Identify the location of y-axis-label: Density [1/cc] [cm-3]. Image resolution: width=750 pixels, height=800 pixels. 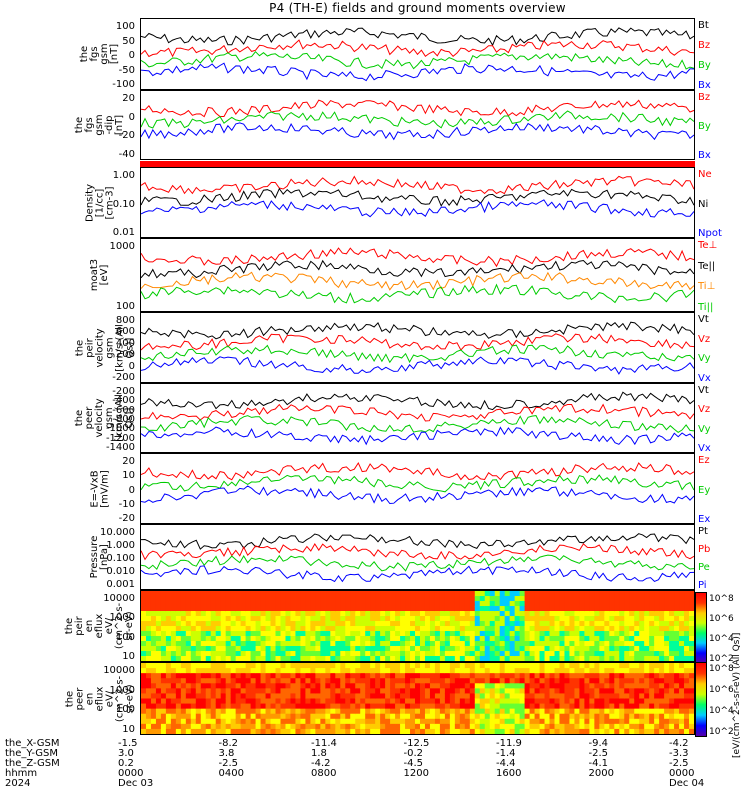
(99, 202).